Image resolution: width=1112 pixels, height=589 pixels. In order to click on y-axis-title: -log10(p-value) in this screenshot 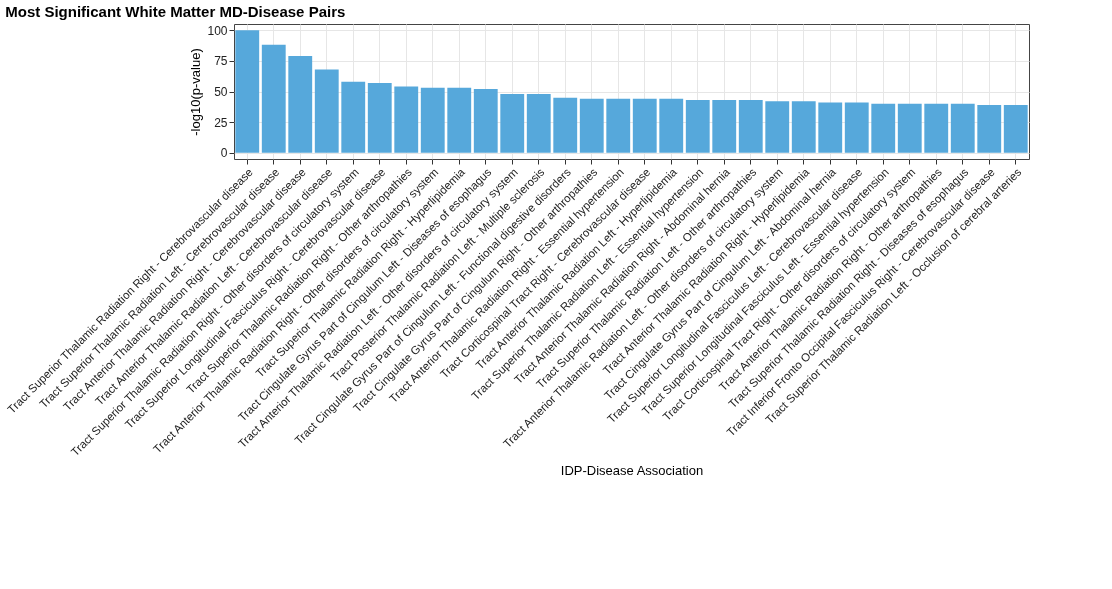, I will do `click(196, 92)`.